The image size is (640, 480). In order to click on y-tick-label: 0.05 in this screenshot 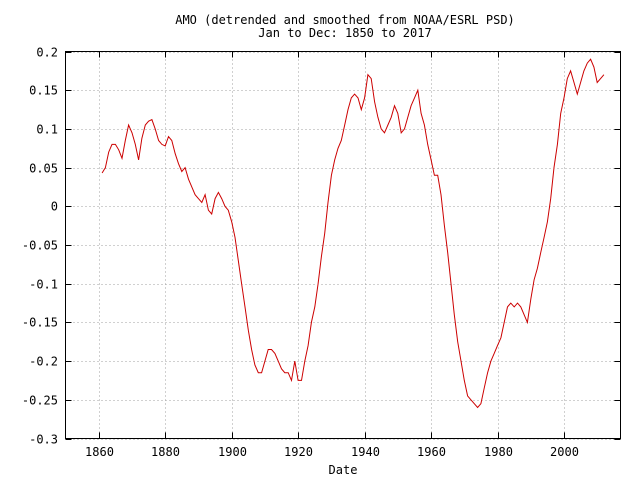, I will do `click(43, 169)`.